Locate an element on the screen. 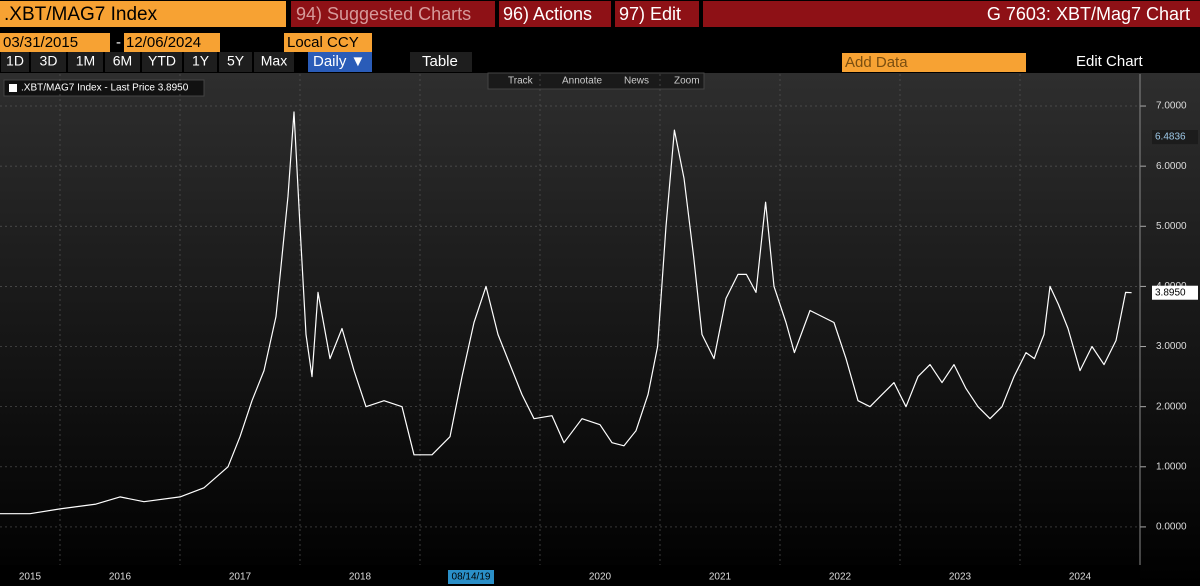 The height and width of the screenshot is (586, 1200). tool-label: Zoom is located at coordinates (687, 81).